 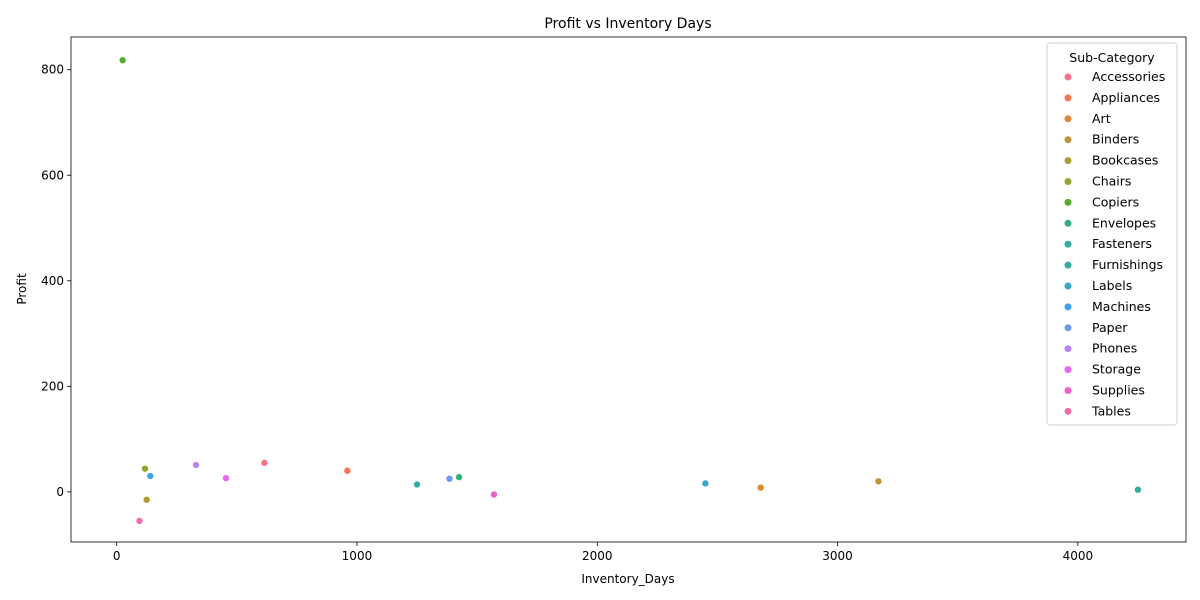 What do you see at coordinates (1116, 369) in the screenshot?
I see `legend-entry-label: Storage` at bounding box center [1116, 369].